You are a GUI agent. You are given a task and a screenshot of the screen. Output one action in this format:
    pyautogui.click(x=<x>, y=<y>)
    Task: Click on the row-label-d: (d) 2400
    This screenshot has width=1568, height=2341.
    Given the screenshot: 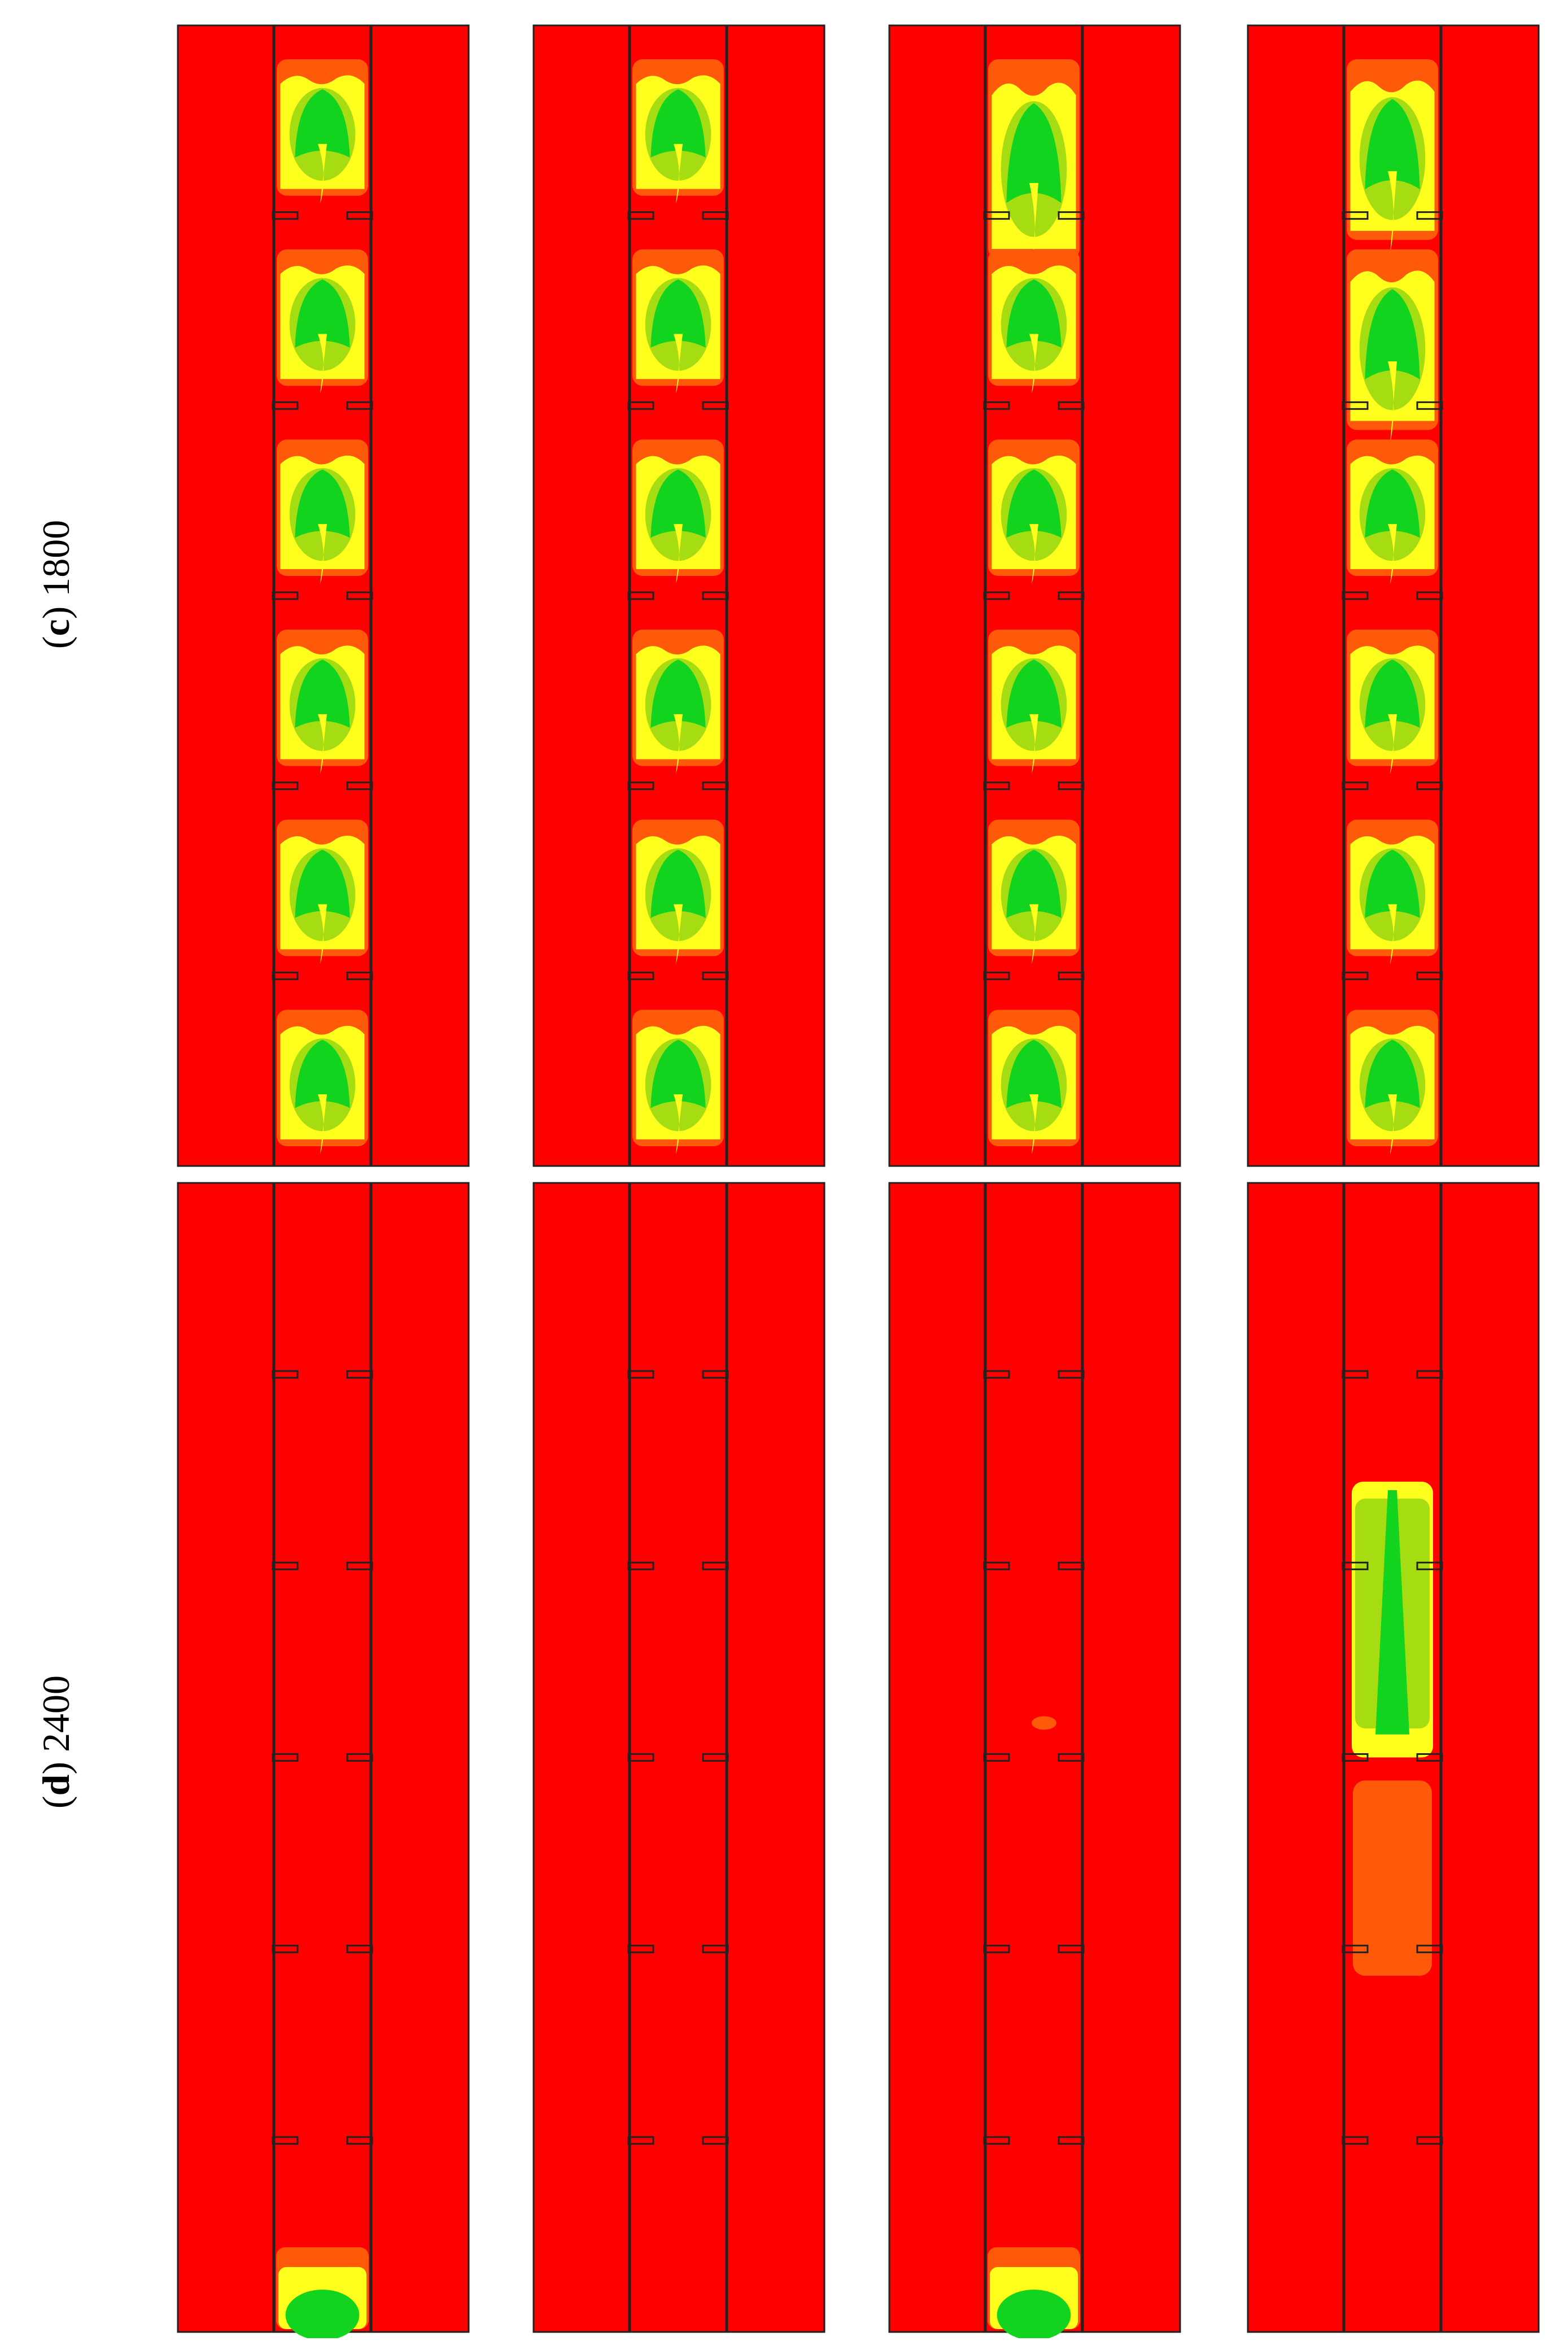 What is the action you would take?
    pyautogui.click(x=55, y=1742)
    